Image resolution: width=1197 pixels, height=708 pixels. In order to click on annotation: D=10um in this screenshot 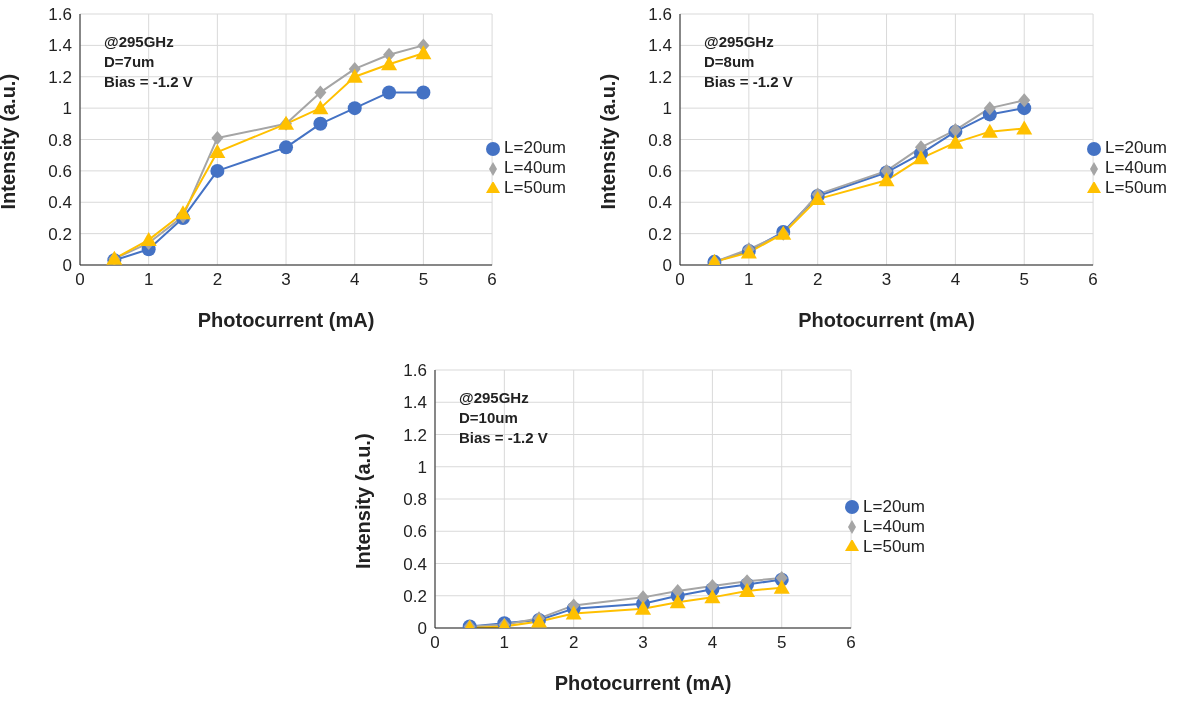, I will do `click(489, 418)`.